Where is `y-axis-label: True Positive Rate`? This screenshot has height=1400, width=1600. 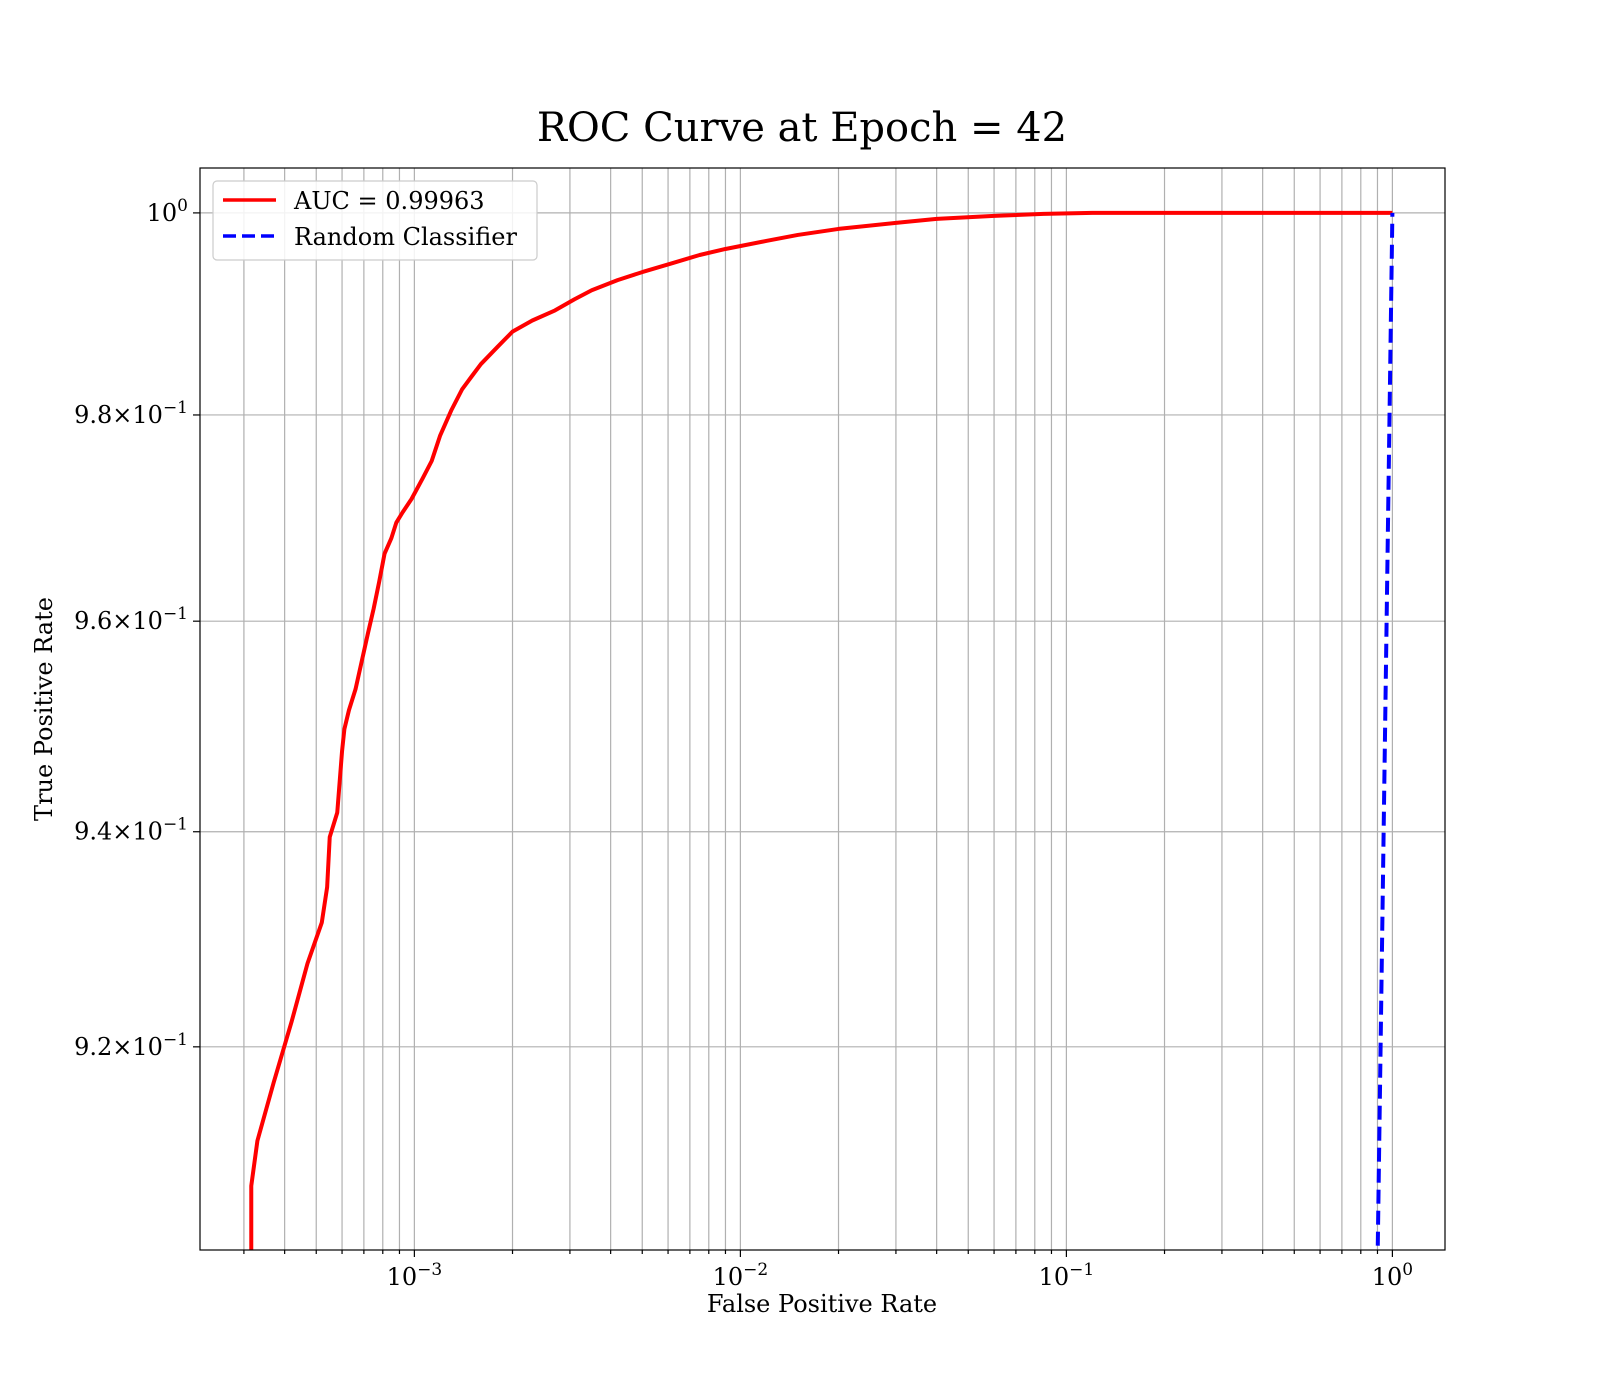
y-axis-label: True Positive Rate is located at coordinates (44, 709).